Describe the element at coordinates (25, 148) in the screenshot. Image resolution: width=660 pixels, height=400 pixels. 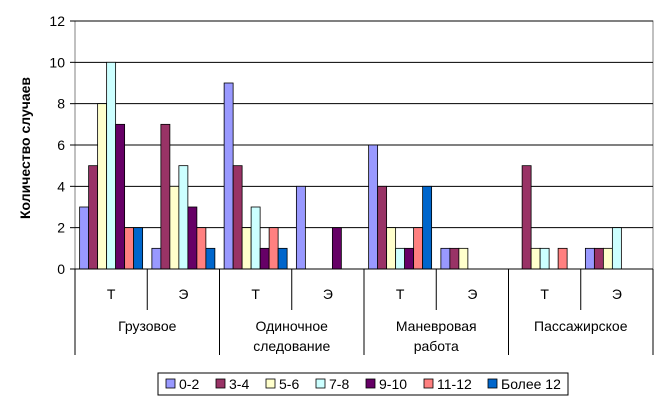
I see `y-axis-label: Количество случаев` at that location.